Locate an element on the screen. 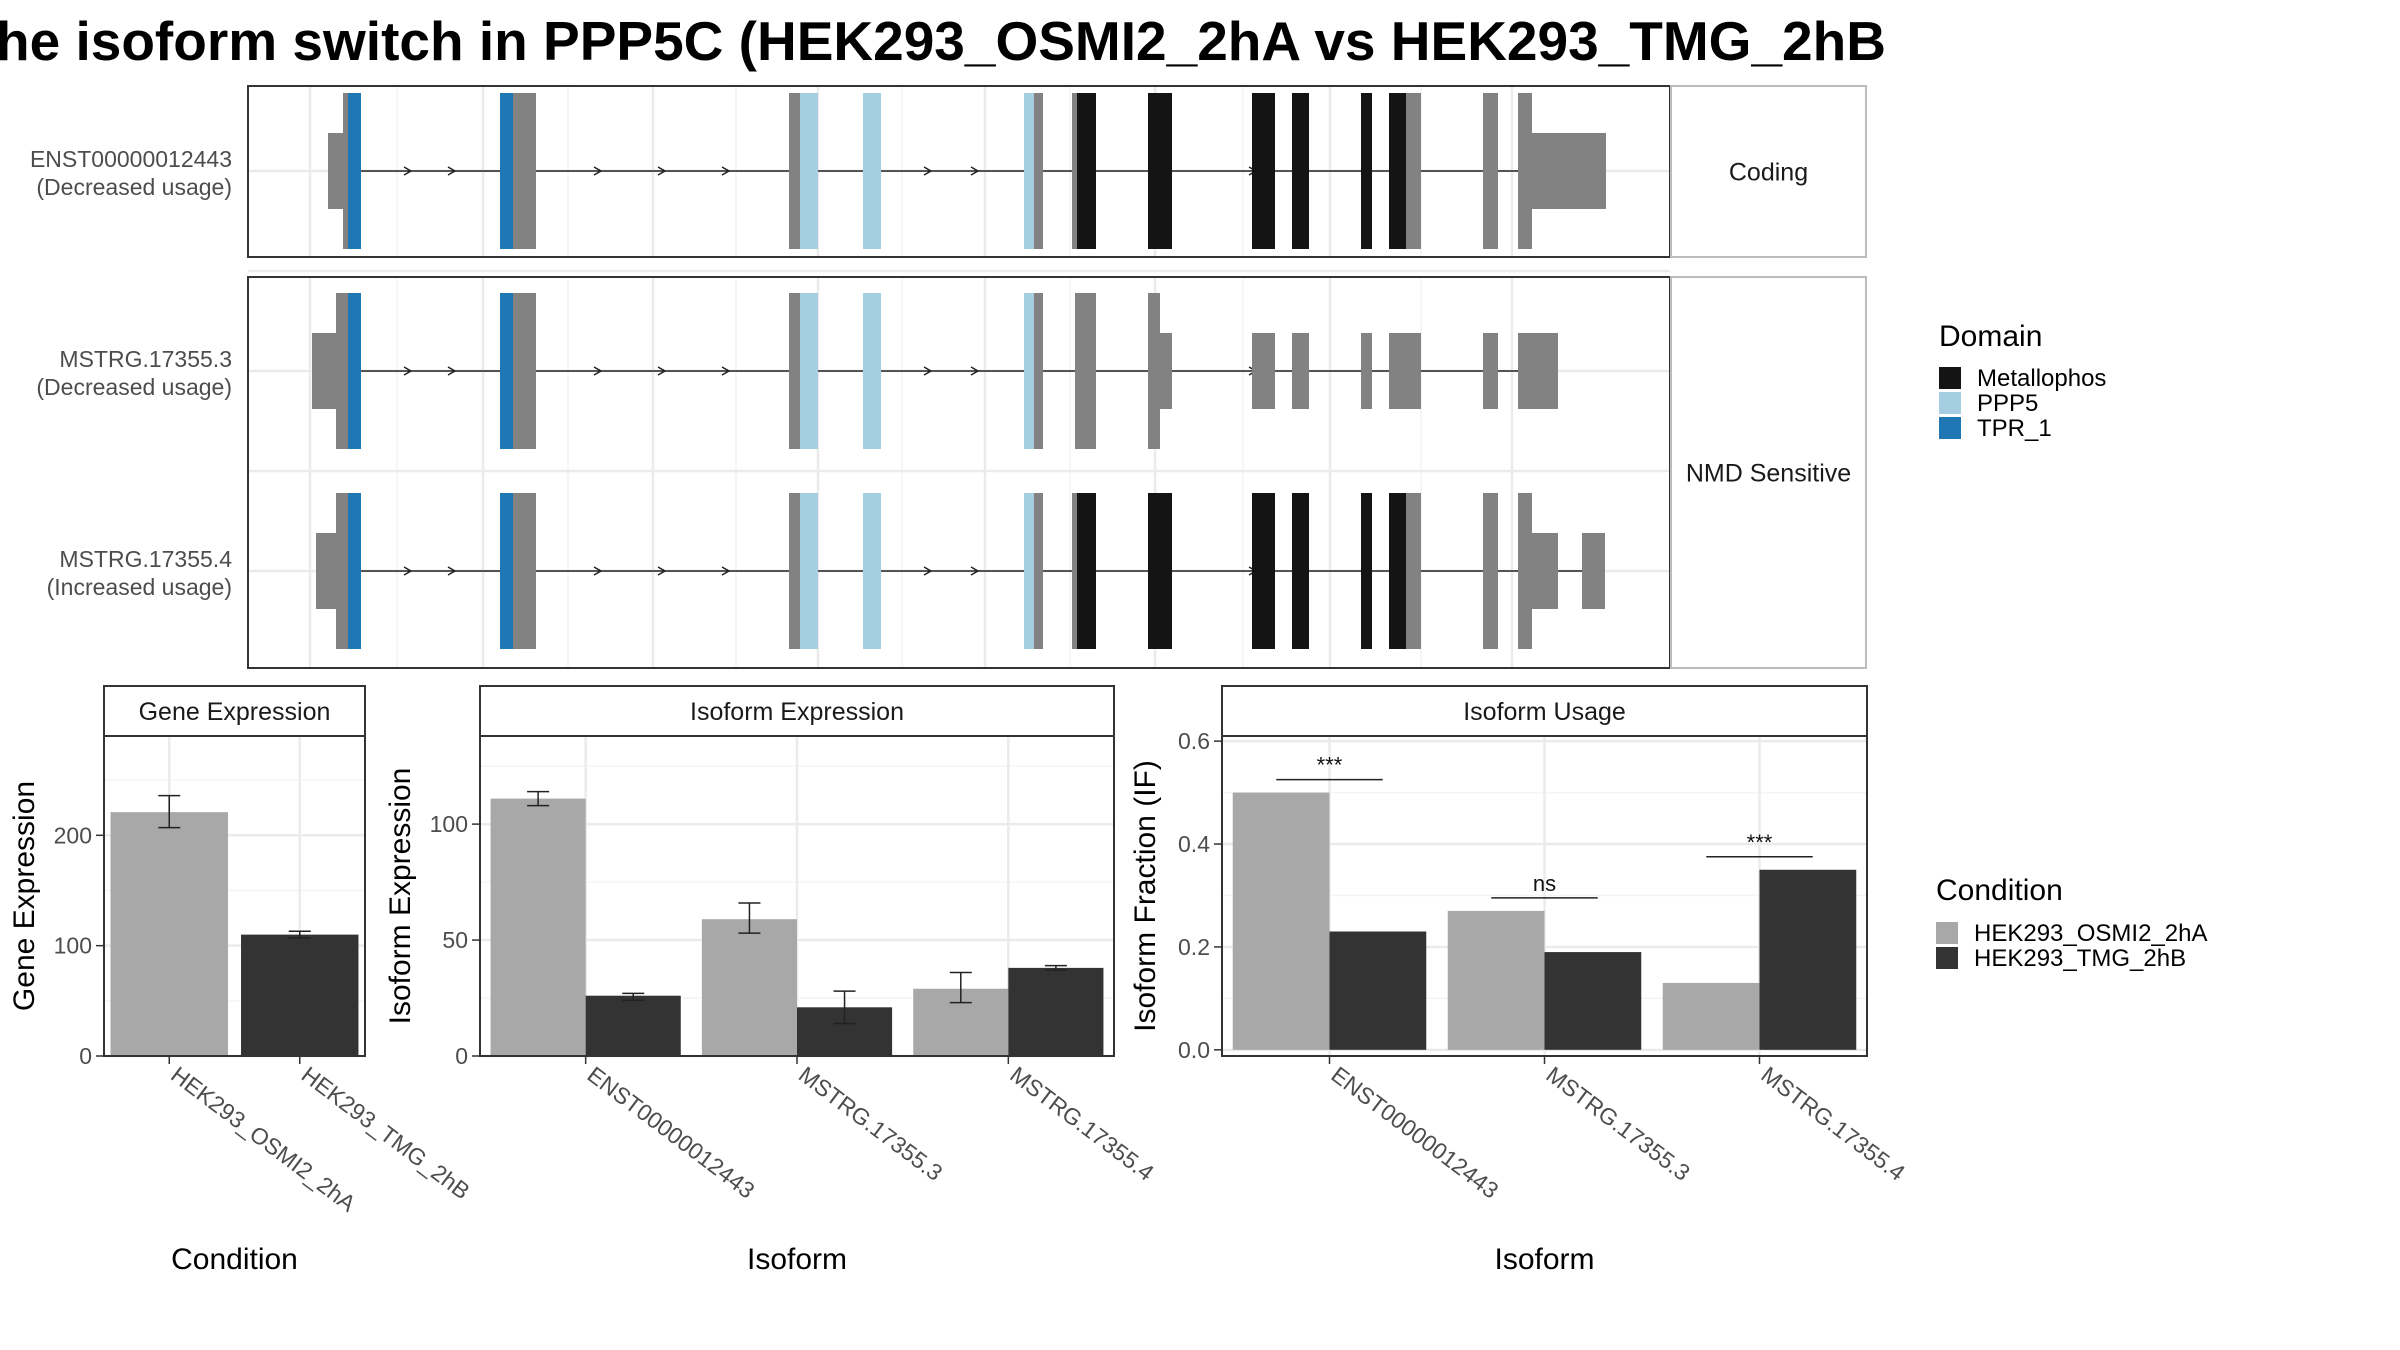  chart-title: Isoform Expression is located at coordinates (797, 712).